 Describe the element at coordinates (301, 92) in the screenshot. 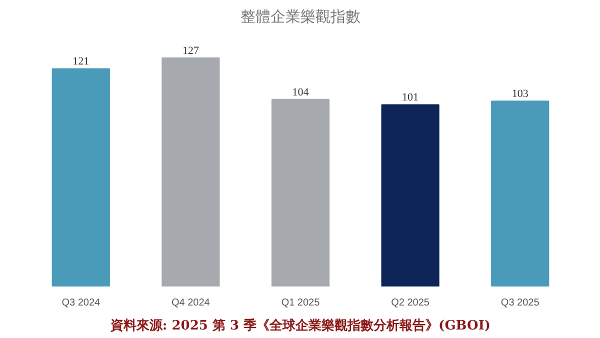

I see `data-label: 104` at that location.